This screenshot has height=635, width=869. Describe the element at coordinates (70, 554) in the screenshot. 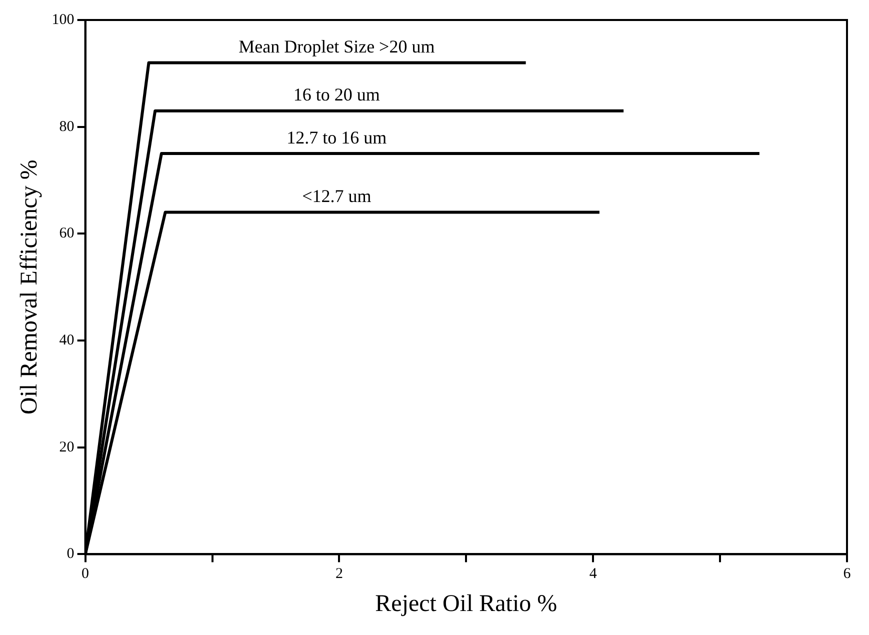

I see `y-tick-label: 0` at that location.